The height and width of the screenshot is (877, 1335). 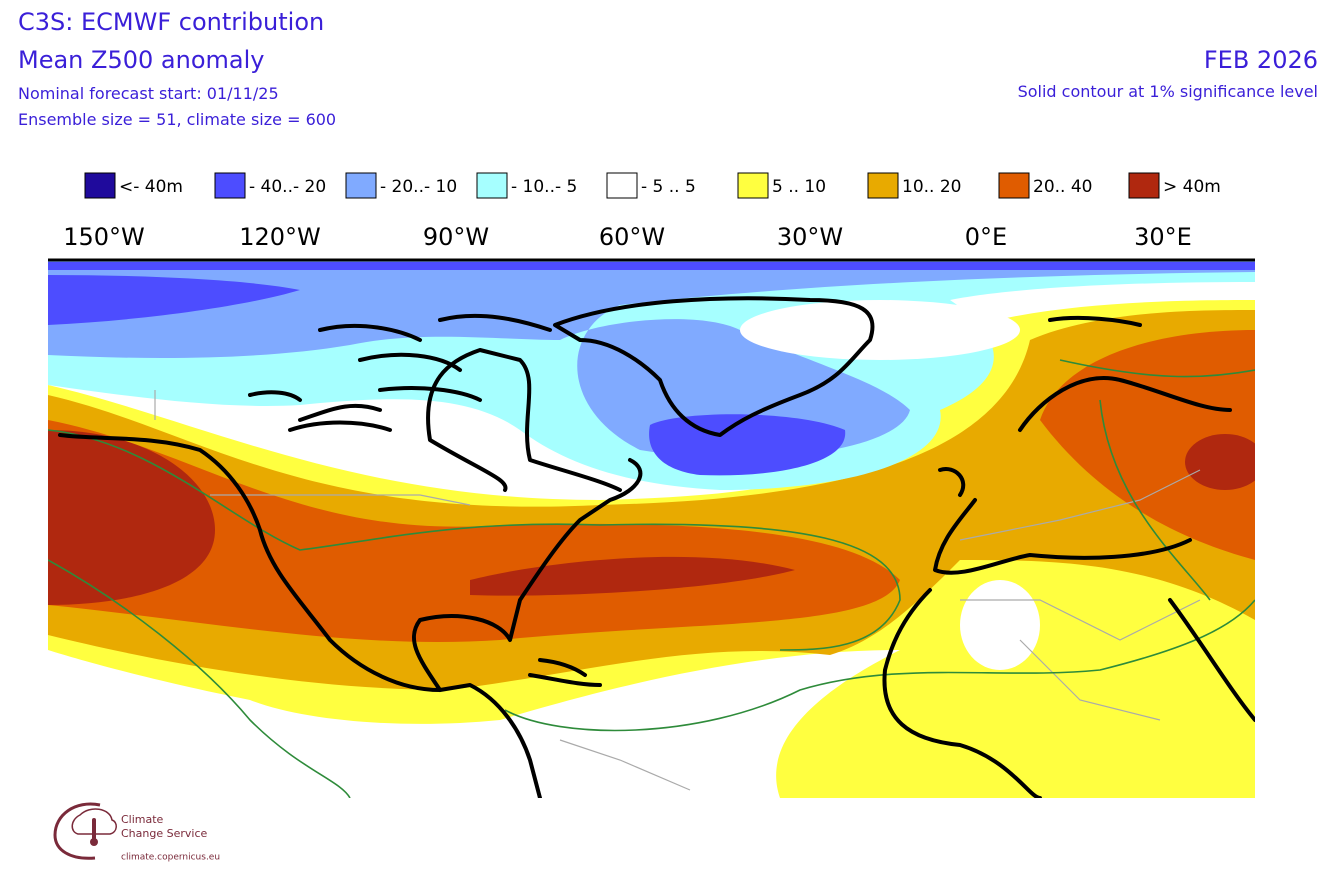 I want to click on logo-thermometer, so click(x=94, y=829).